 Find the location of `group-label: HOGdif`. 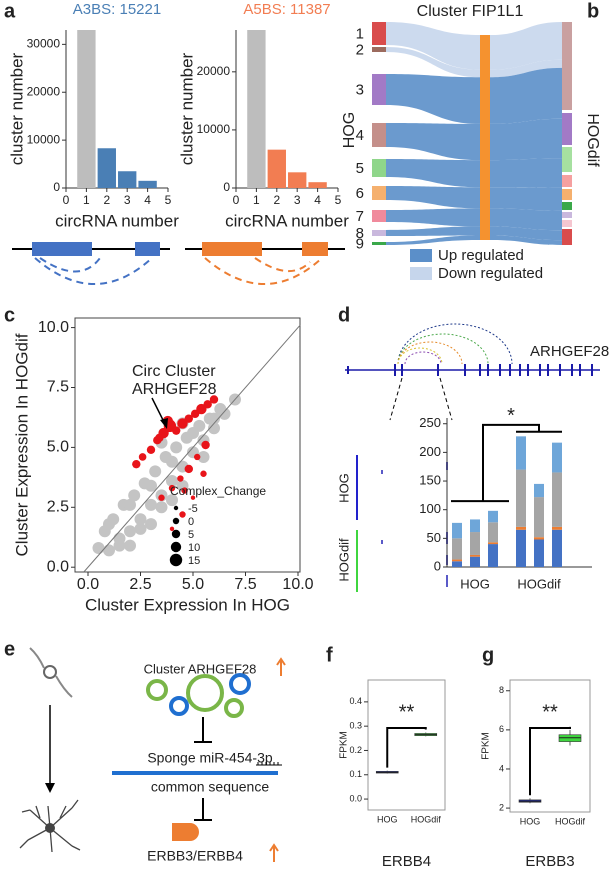

group-label: HOGdif is located at coordinates (539, 583).